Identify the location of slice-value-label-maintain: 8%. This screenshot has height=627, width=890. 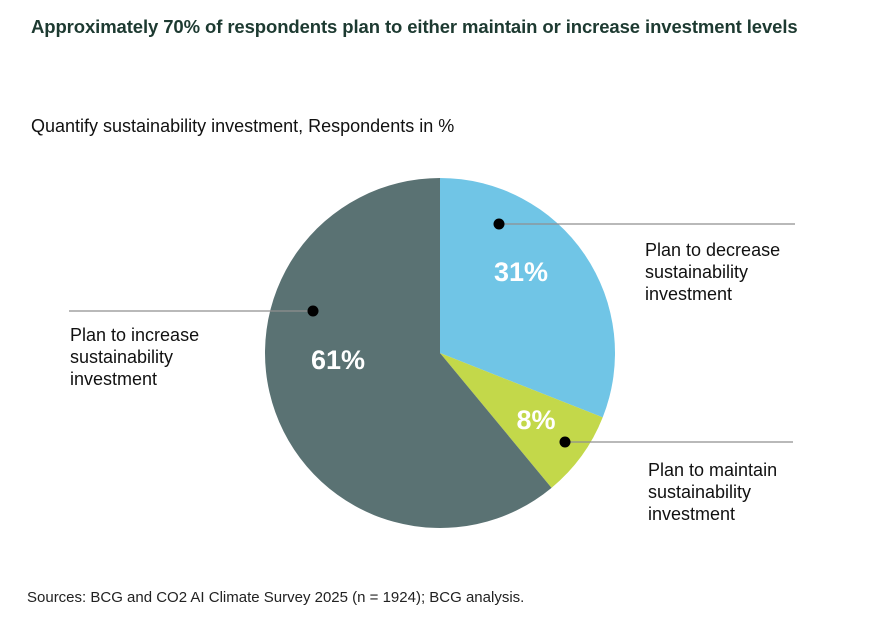
(535, 420).